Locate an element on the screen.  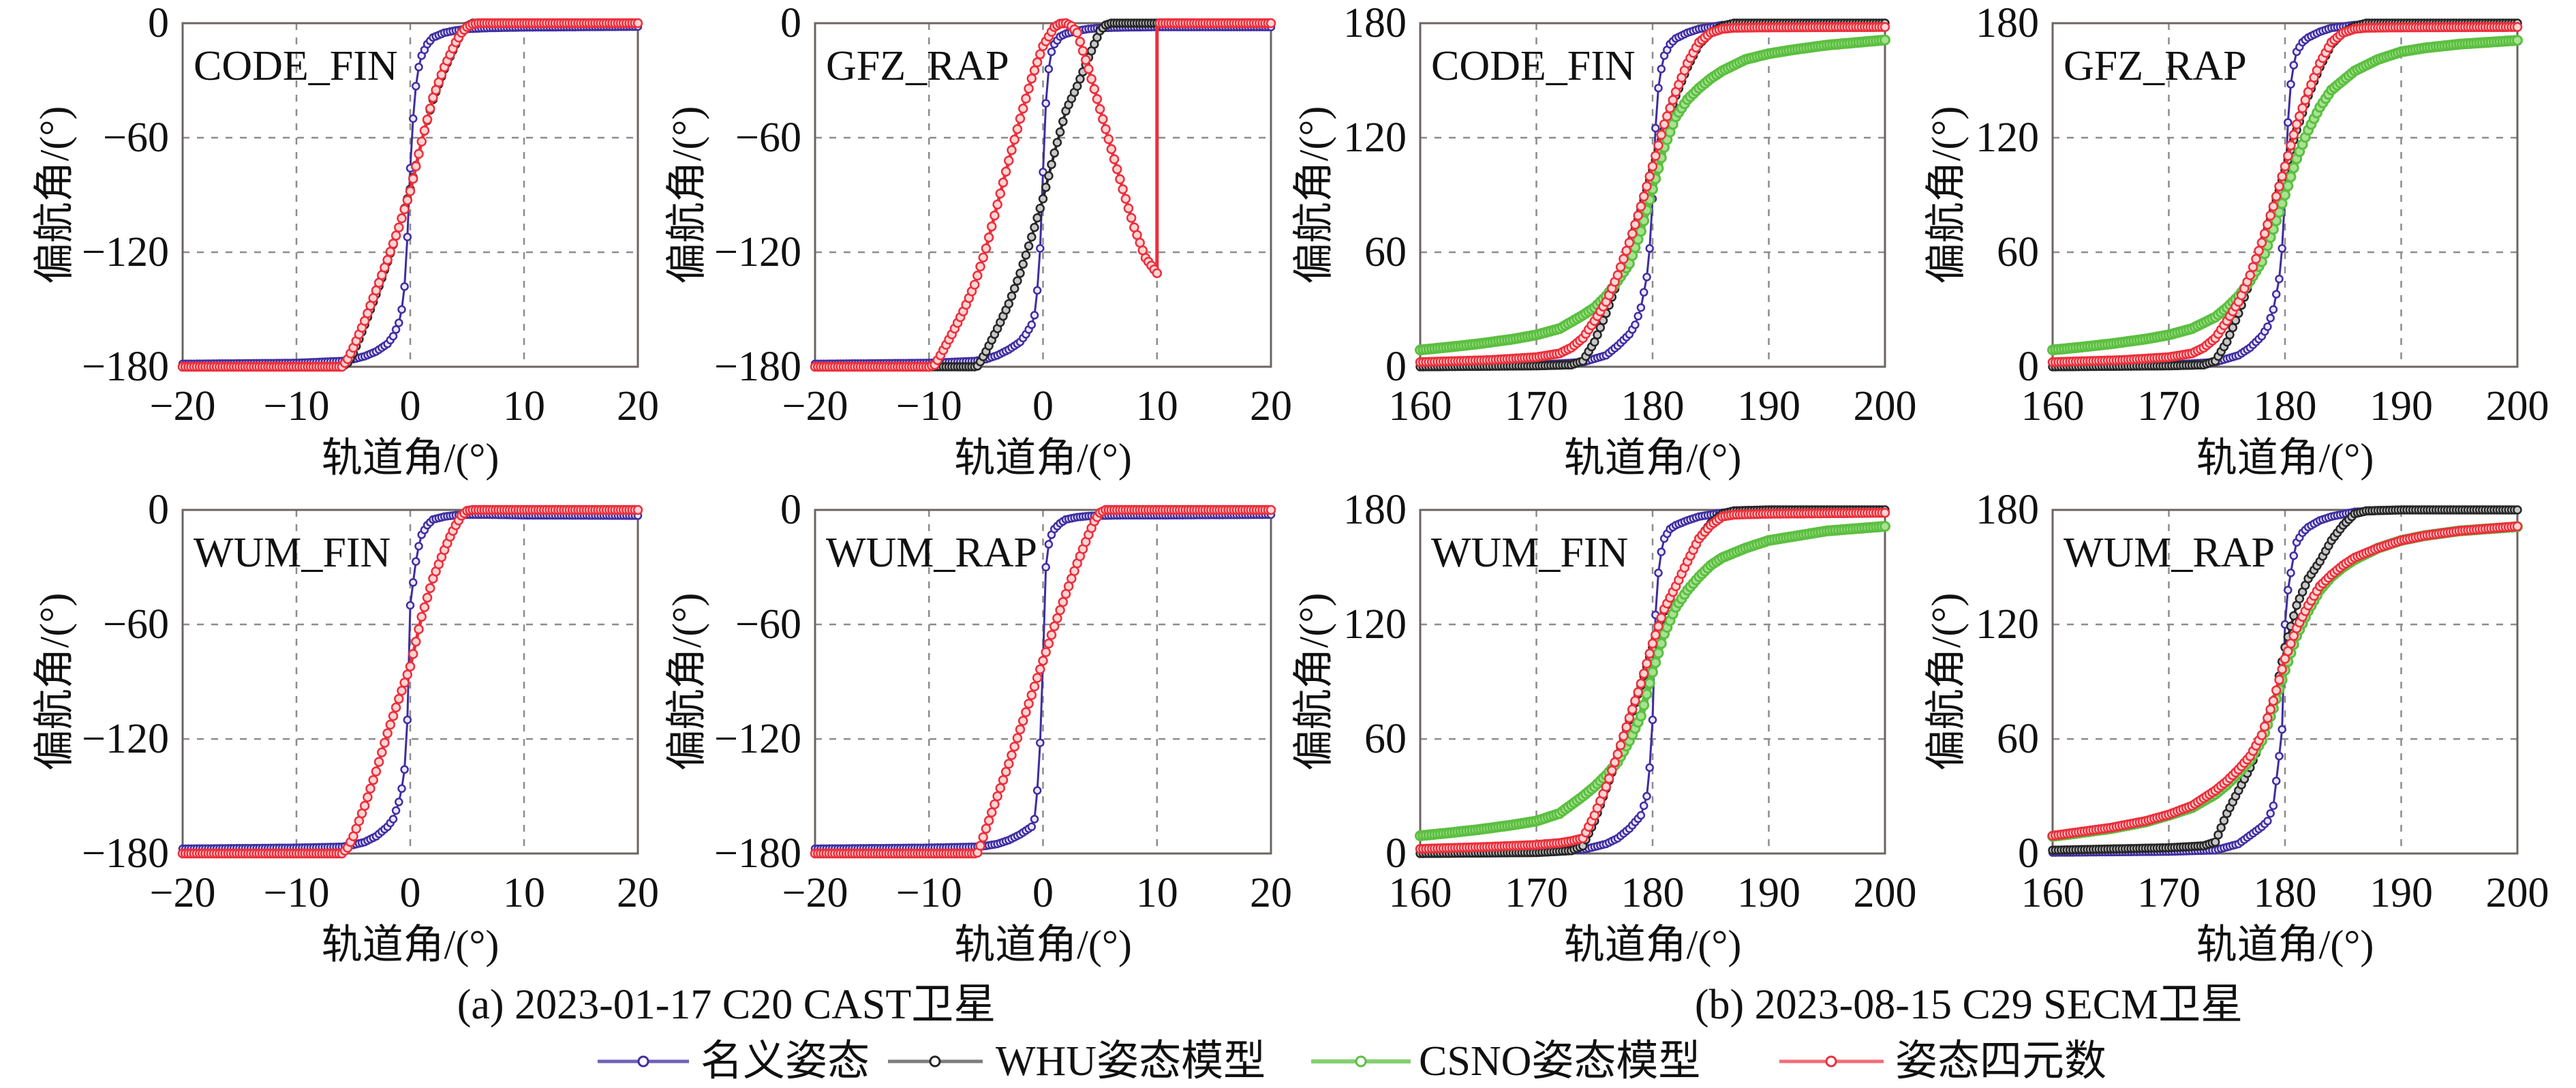
subplot-title: WUM_RAP is located at coordinates (931, 553).